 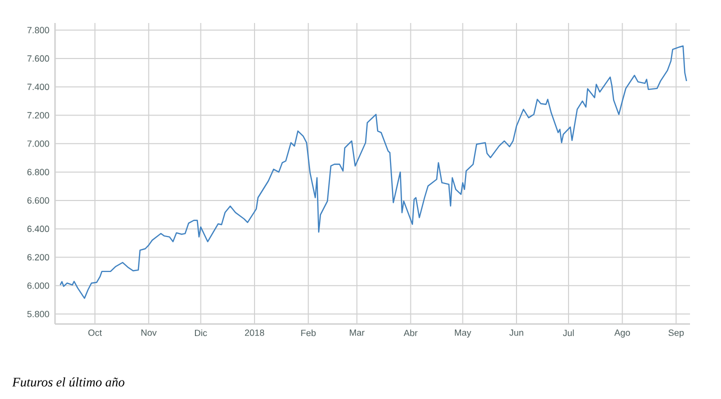 What do you see at coordinates (568, 333) in the screenshot?
I see `x-tick-label: Jul` at bounding box center [568, 333].